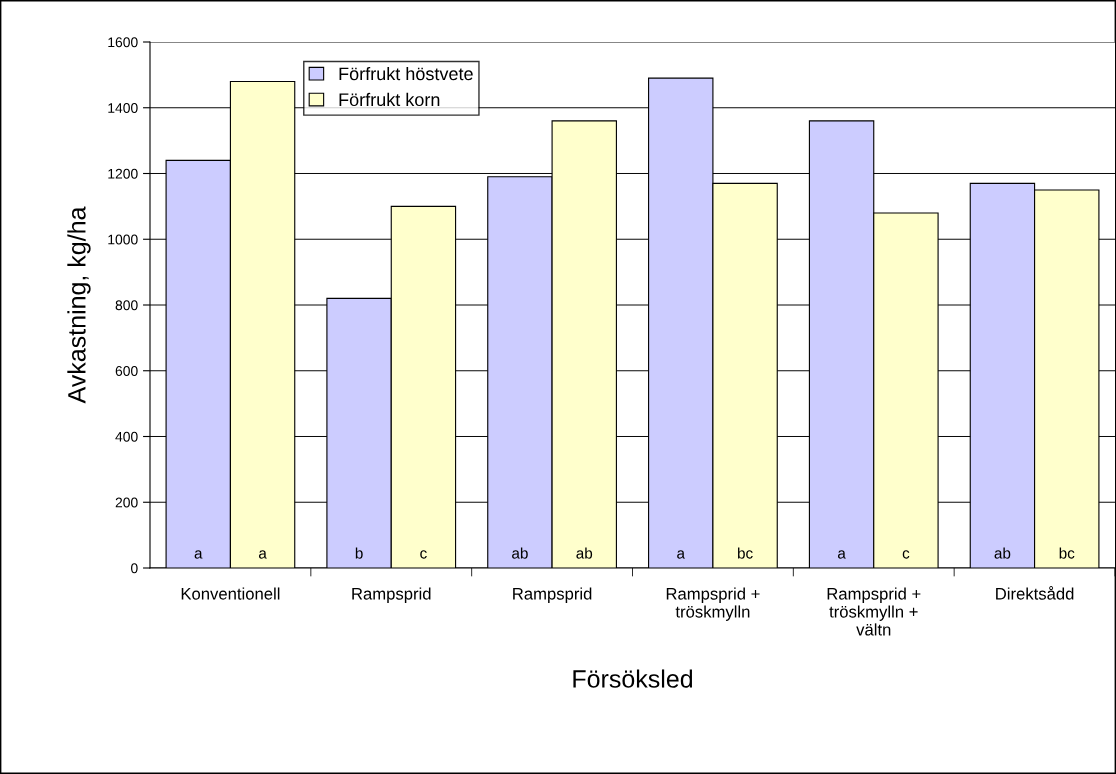  I want to click on y-axis-title: Avkastning, kg/ha, so click(79, 305).